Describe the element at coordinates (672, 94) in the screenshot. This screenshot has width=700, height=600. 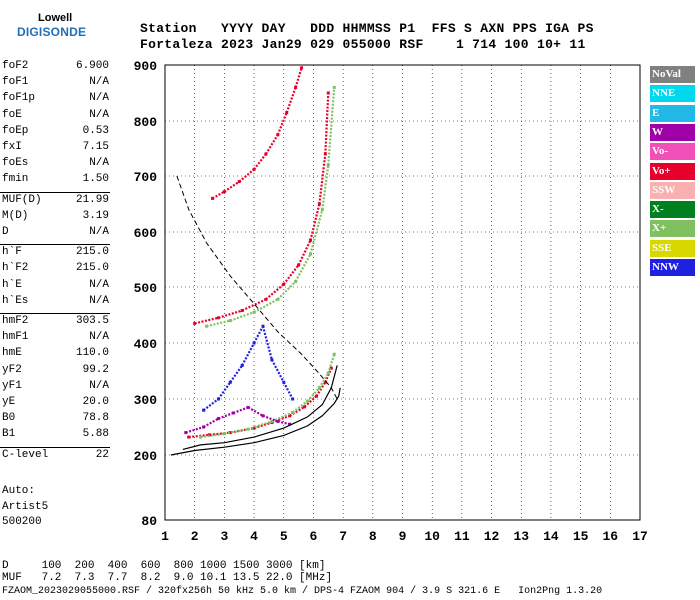
I see `legend-item-nne: NNE` at that location.